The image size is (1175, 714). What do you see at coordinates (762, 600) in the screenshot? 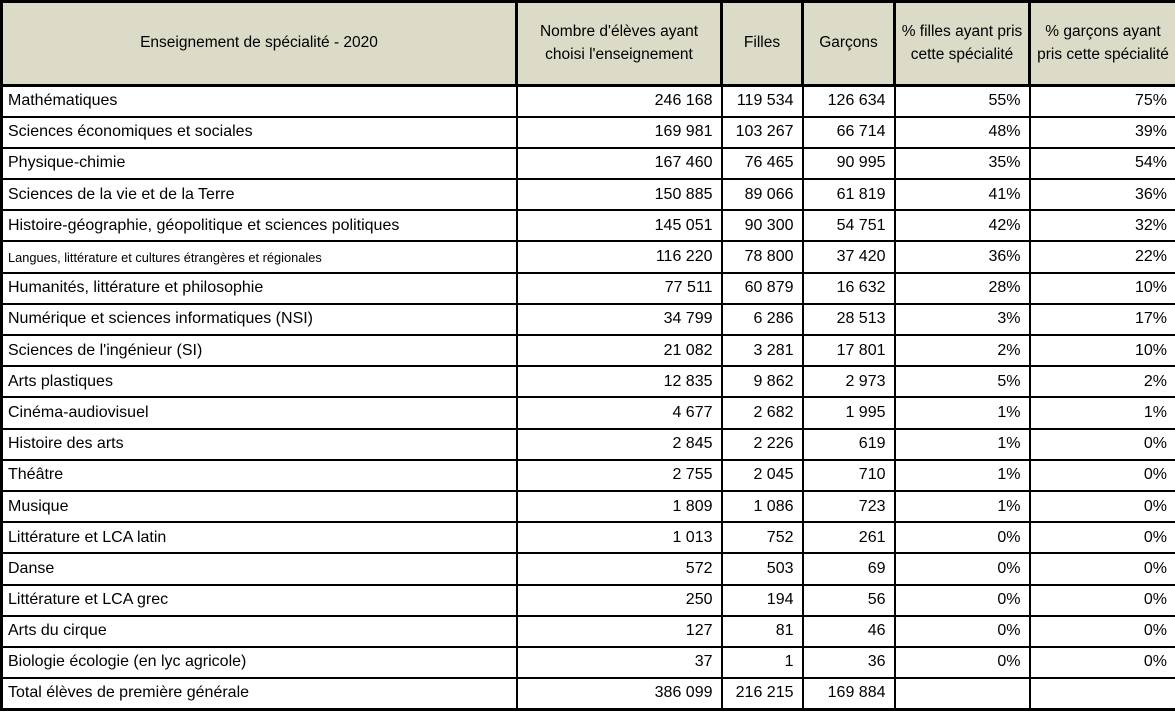
I see `filles-cell: 194` at bounding box center [762, 600].